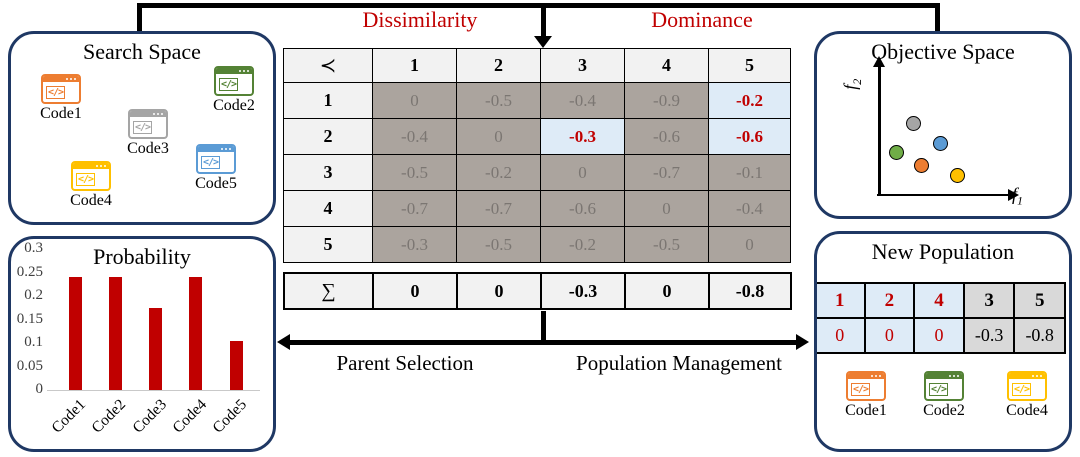 The width and height of the screenshot is (1080, 457). I want to click on matrix-cell: -0.2, so click(582, 244).